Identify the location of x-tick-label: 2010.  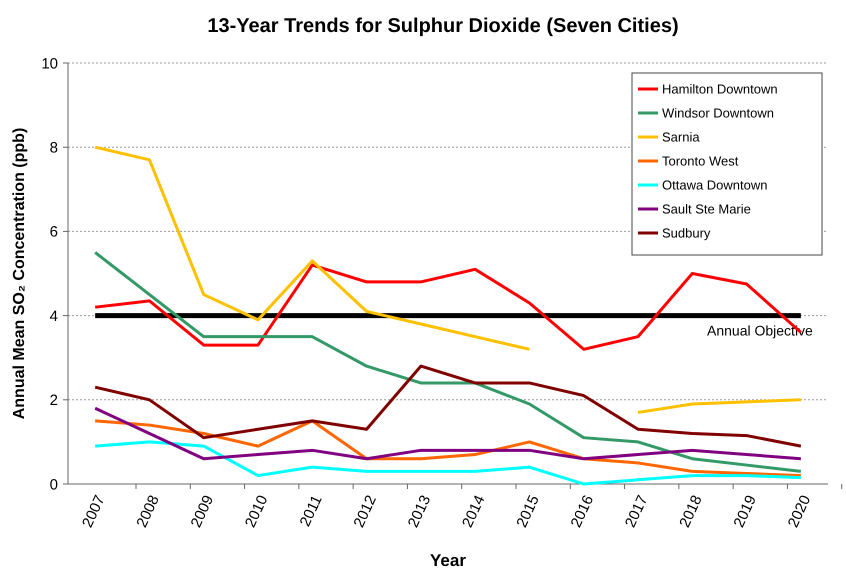
(257, 511).